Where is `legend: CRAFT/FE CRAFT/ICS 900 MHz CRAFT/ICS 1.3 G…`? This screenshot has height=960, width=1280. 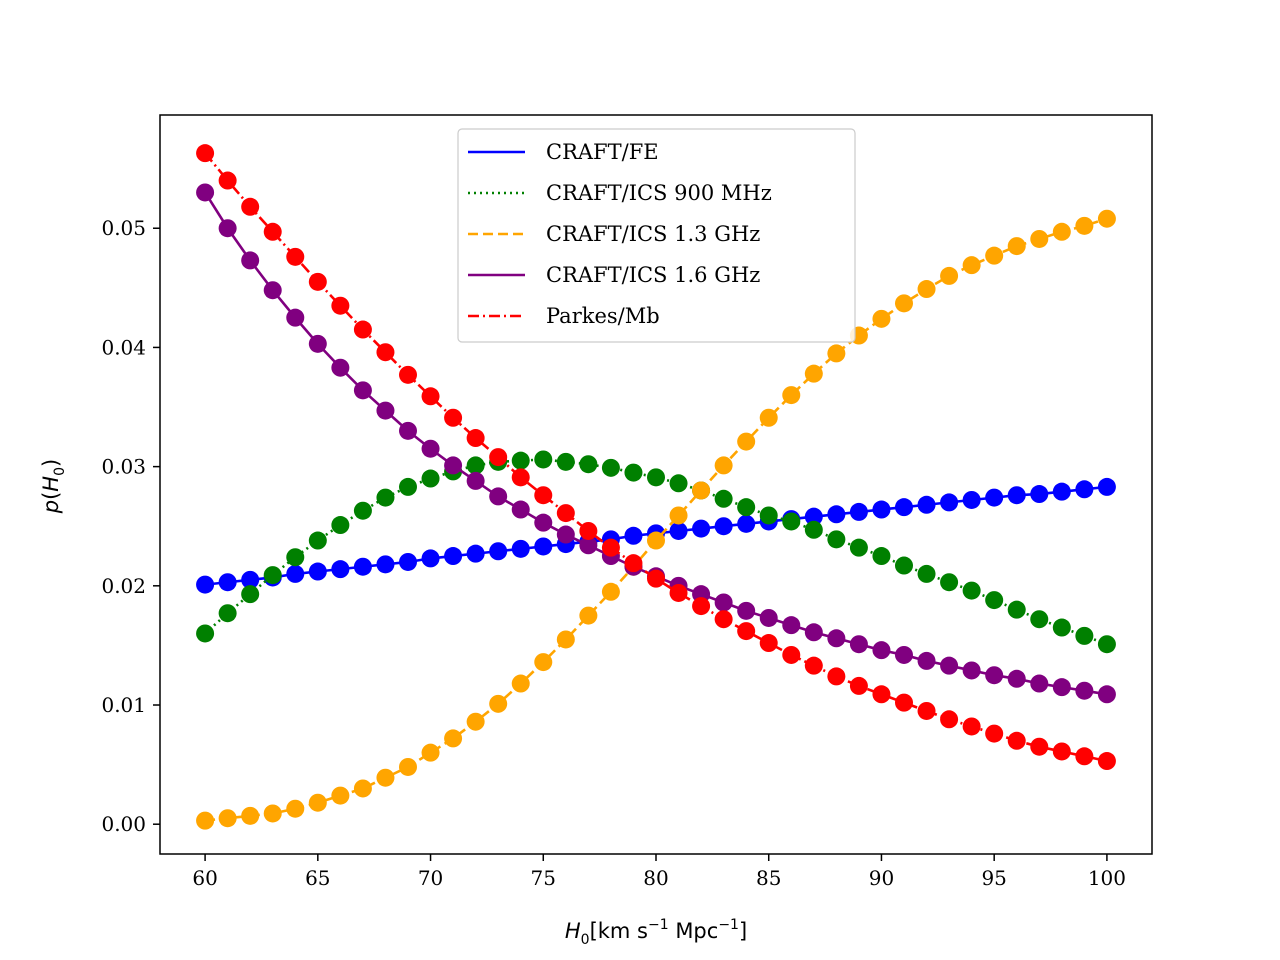 legend: CRAFT/FE CRAFT/ICS 900 MHz CRAFT/ICS 1.3 G… is located at coordinates (656, 235).